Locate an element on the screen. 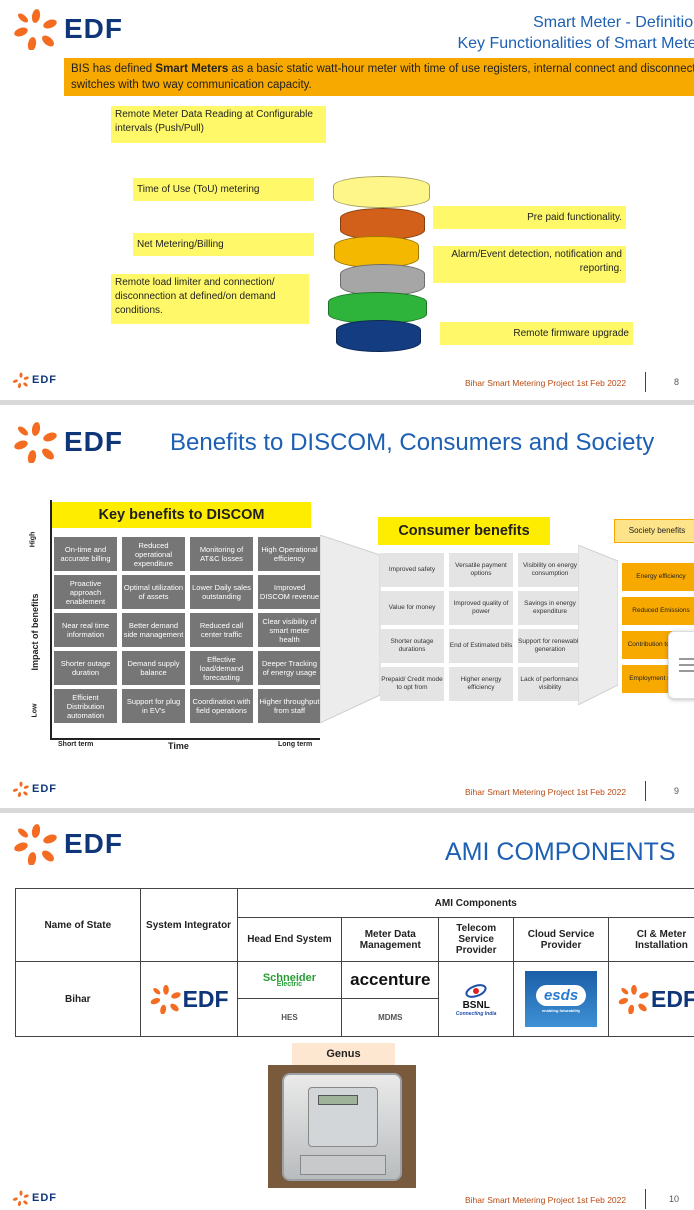  society-benefit-item: Energy efficiency is located at coordinates (658, 577).